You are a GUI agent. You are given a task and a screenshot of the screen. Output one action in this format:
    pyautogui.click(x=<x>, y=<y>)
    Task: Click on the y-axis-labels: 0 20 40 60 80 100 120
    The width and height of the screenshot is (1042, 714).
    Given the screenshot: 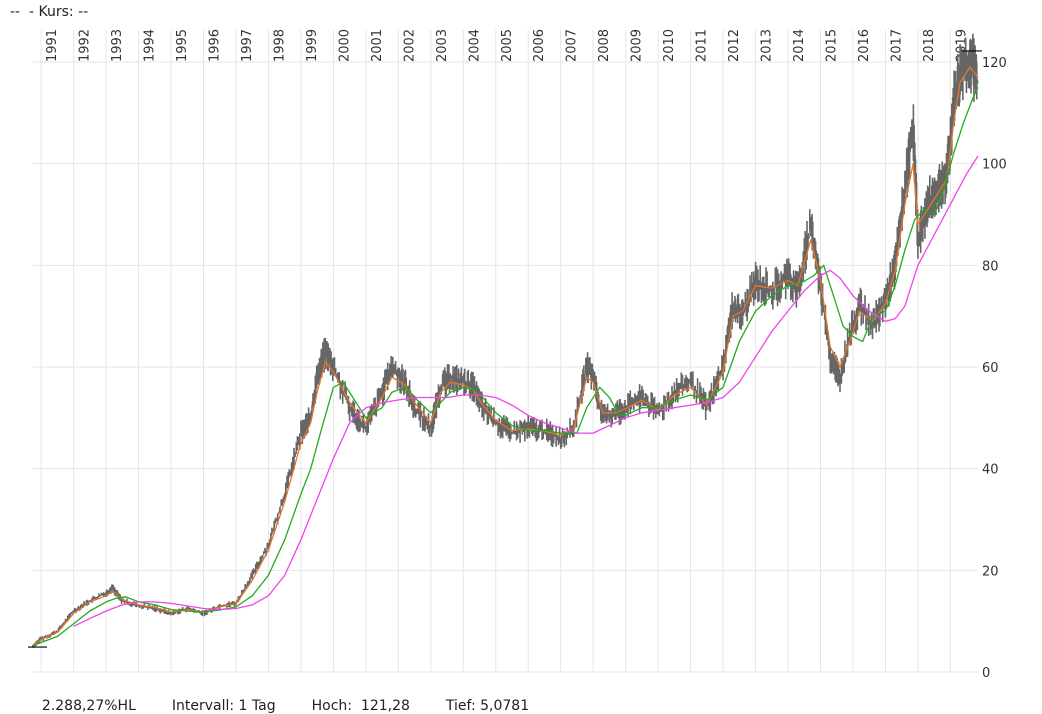 What is the action you would take?
    pyautogui.click(x=994, y=368)
    